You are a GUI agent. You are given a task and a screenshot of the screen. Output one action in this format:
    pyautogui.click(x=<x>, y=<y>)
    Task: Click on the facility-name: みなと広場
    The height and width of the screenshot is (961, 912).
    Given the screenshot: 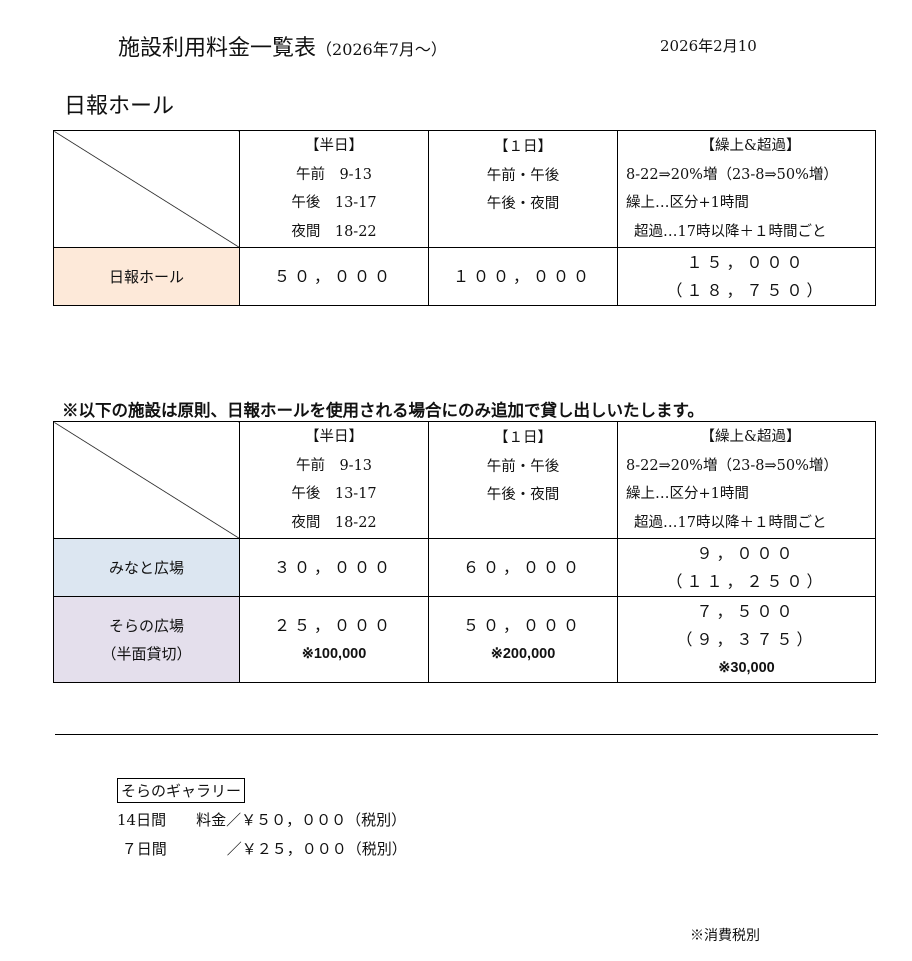 What is the action you would take?
    pyautogui.click(x=146, y=567)
    